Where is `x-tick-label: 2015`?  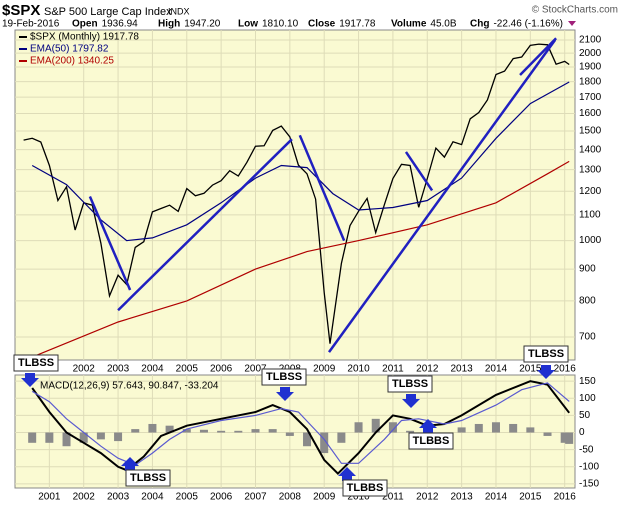 x-tick-label: 2015 is located at coordinates (530, 497).